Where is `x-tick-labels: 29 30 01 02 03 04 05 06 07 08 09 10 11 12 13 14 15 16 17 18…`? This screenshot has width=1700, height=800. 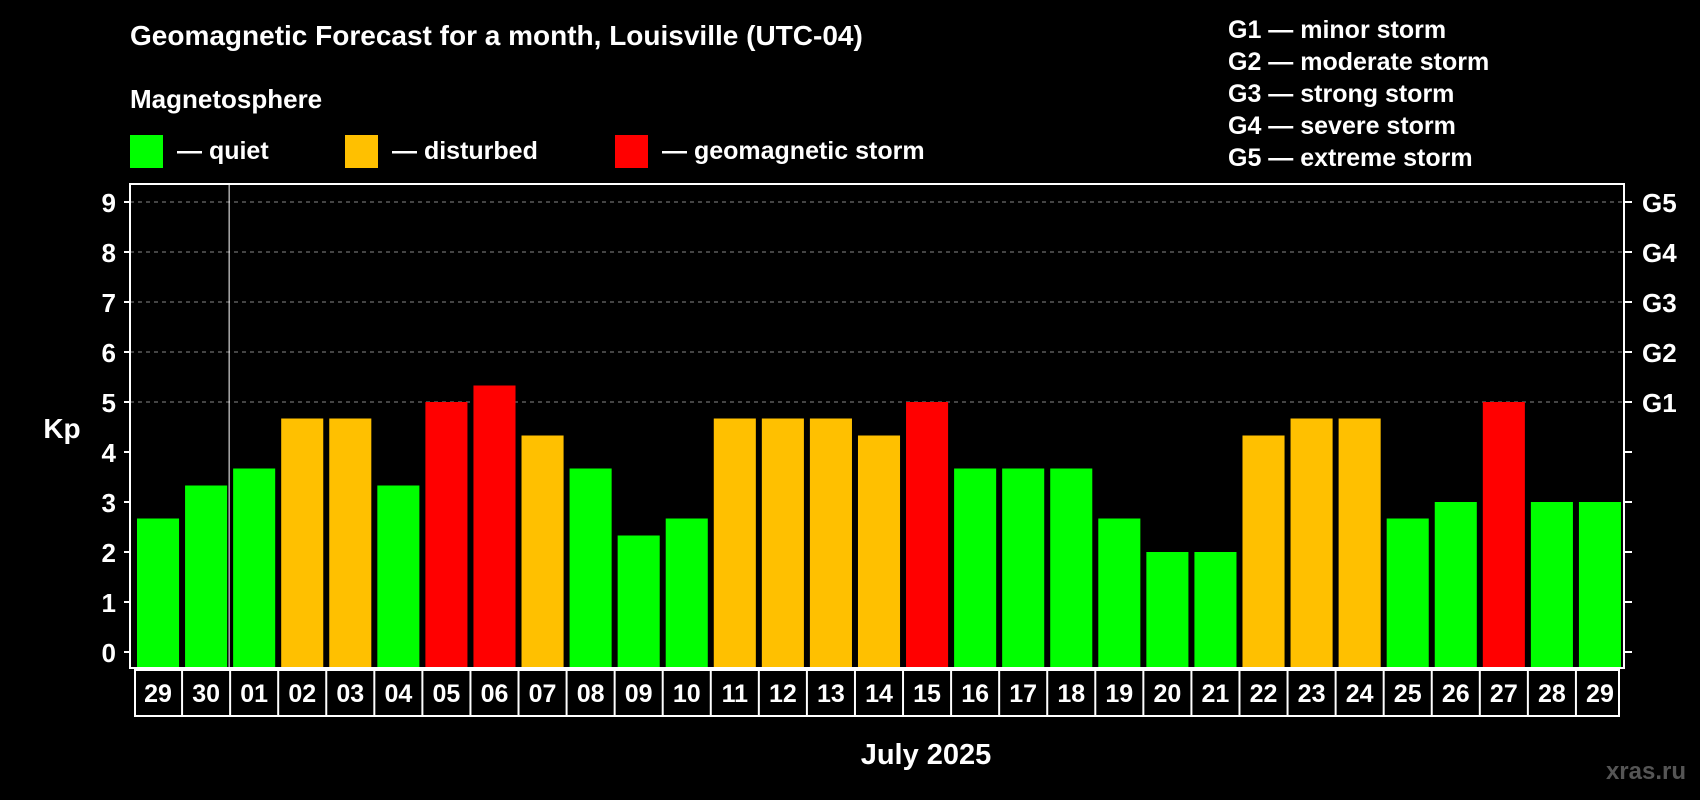
x-tick-labels: 29 30 01 02 03 04 05 06 07 08 09 10 11 12 13 14 15 16 17 18… is located at coordinates (877, 693).